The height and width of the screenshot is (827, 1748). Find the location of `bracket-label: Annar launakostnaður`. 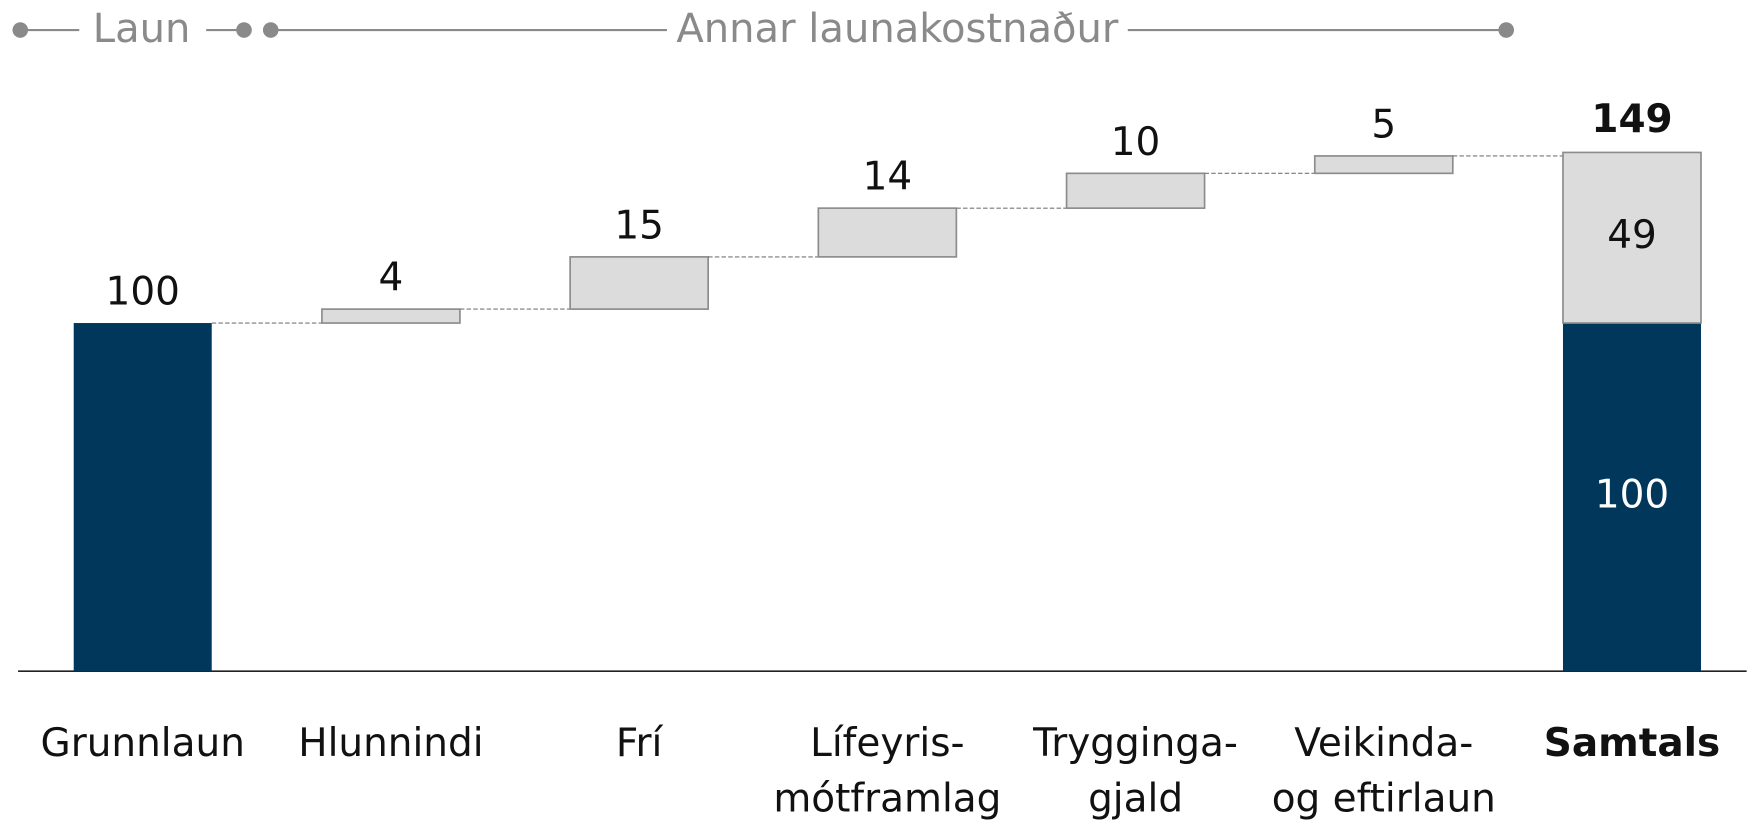

bracket-label: Annar launakostnaður is located at coordinates (897, 29).